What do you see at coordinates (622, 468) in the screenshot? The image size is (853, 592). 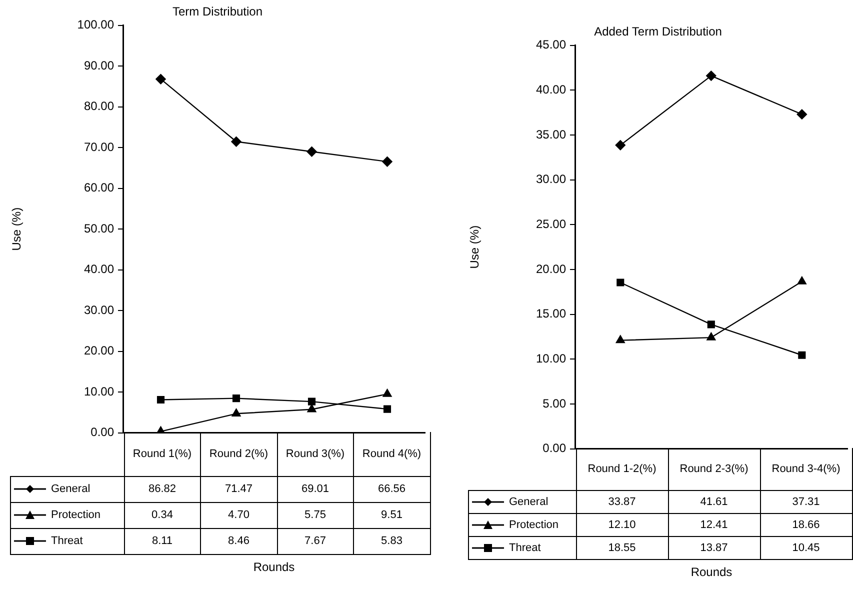 I see `x-tick-label: Round 1-2(%)` at bounding box center [622, 468].